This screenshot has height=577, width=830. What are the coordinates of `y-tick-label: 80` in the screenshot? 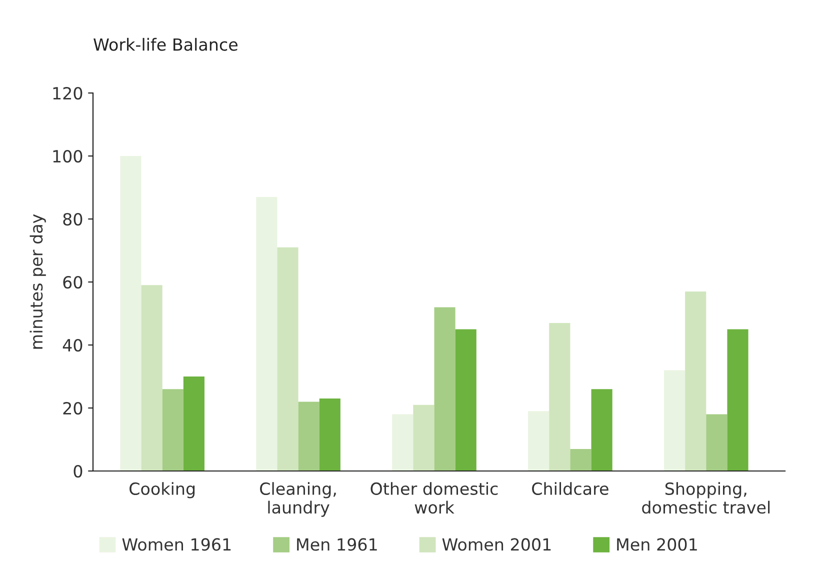 It's located at (72, 219).